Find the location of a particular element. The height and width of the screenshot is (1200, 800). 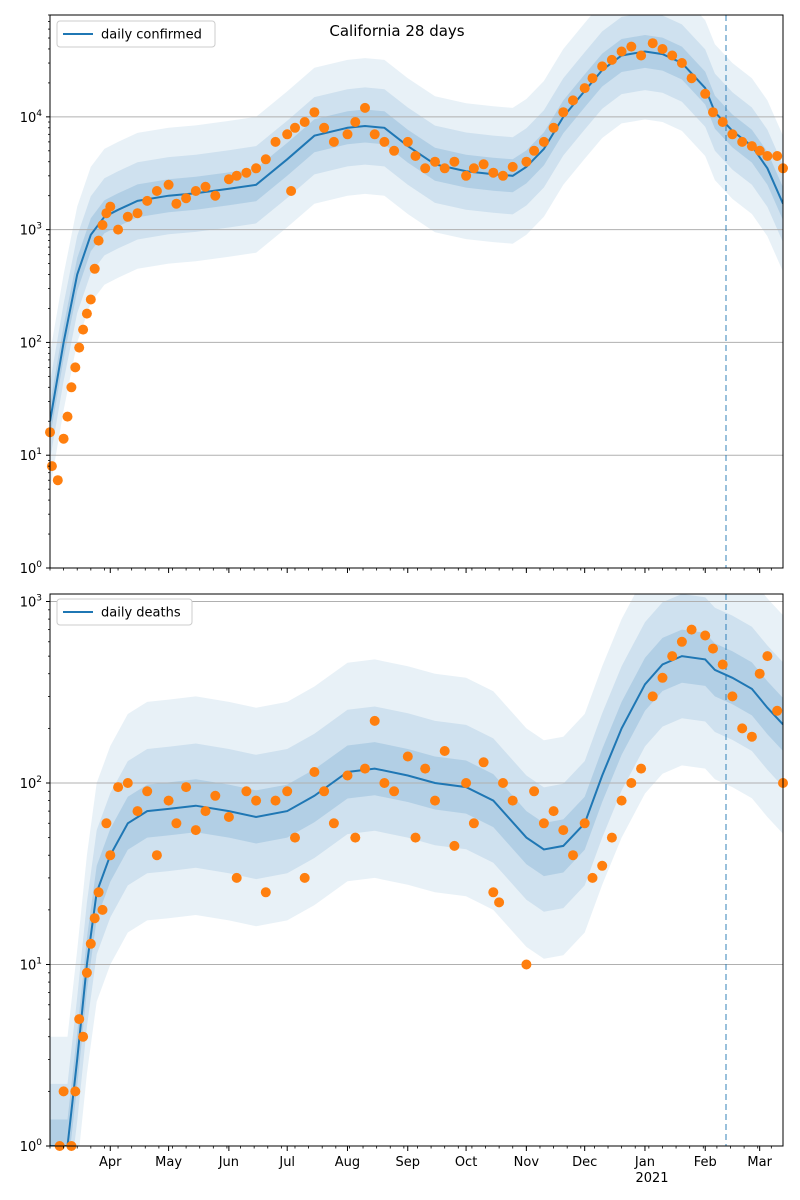

deaths-y-tick-label: 10² is located at coordinates (31, 783).